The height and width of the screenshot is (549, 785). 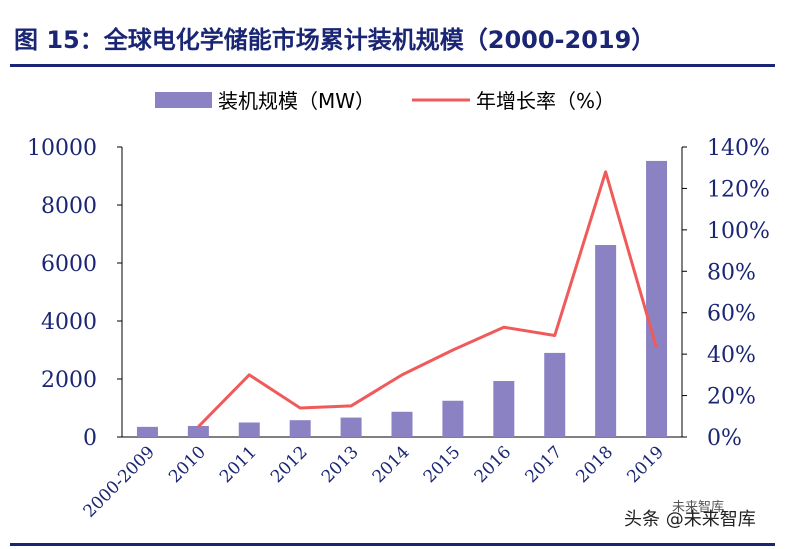 What do you see at coordinates (69, 264) in the screenshot?
I see `left-tick-label: 6000` at bounding box center [69, 264].